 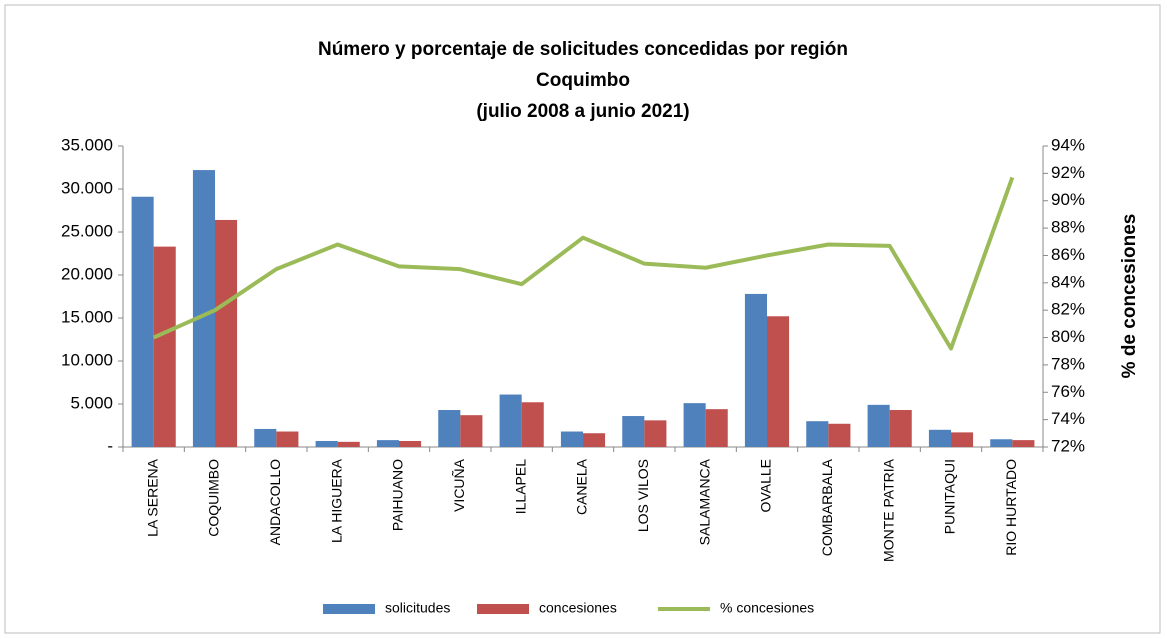 What do you see at coordinates (417, 608) in the screenshot?
I see `legend-label: solicitudes` at bounding box center [417, 608].